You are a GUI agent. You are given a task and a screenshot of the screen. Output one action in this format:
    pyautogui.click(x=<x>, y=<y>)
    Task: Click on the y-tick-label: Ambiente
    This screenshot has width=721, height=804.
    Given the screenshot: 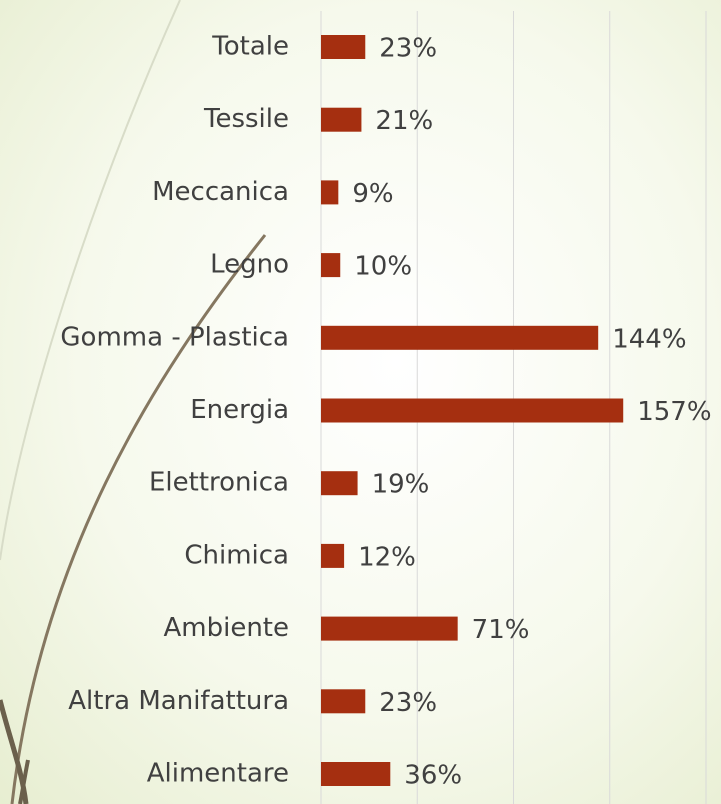 What is the action you would take?
    pyautogui.click(x=226, y=628)
    